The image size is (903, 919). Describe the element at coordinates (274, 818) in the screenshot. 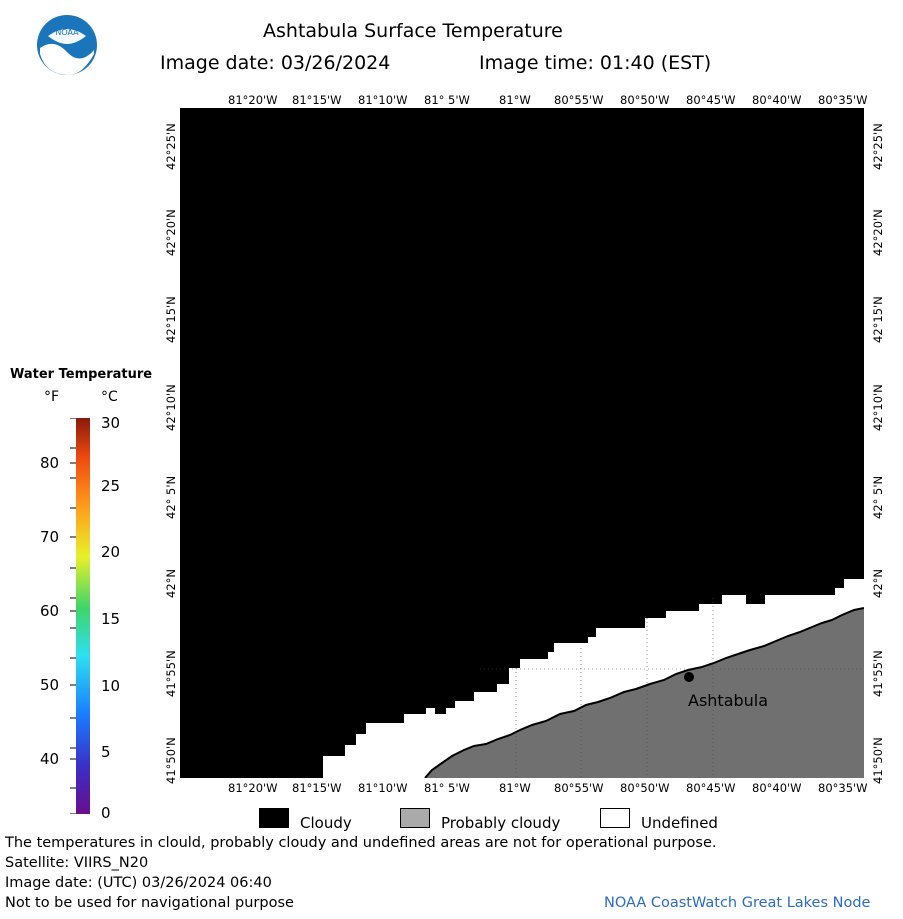

I see `legend-swatch-cloudy` at that location.